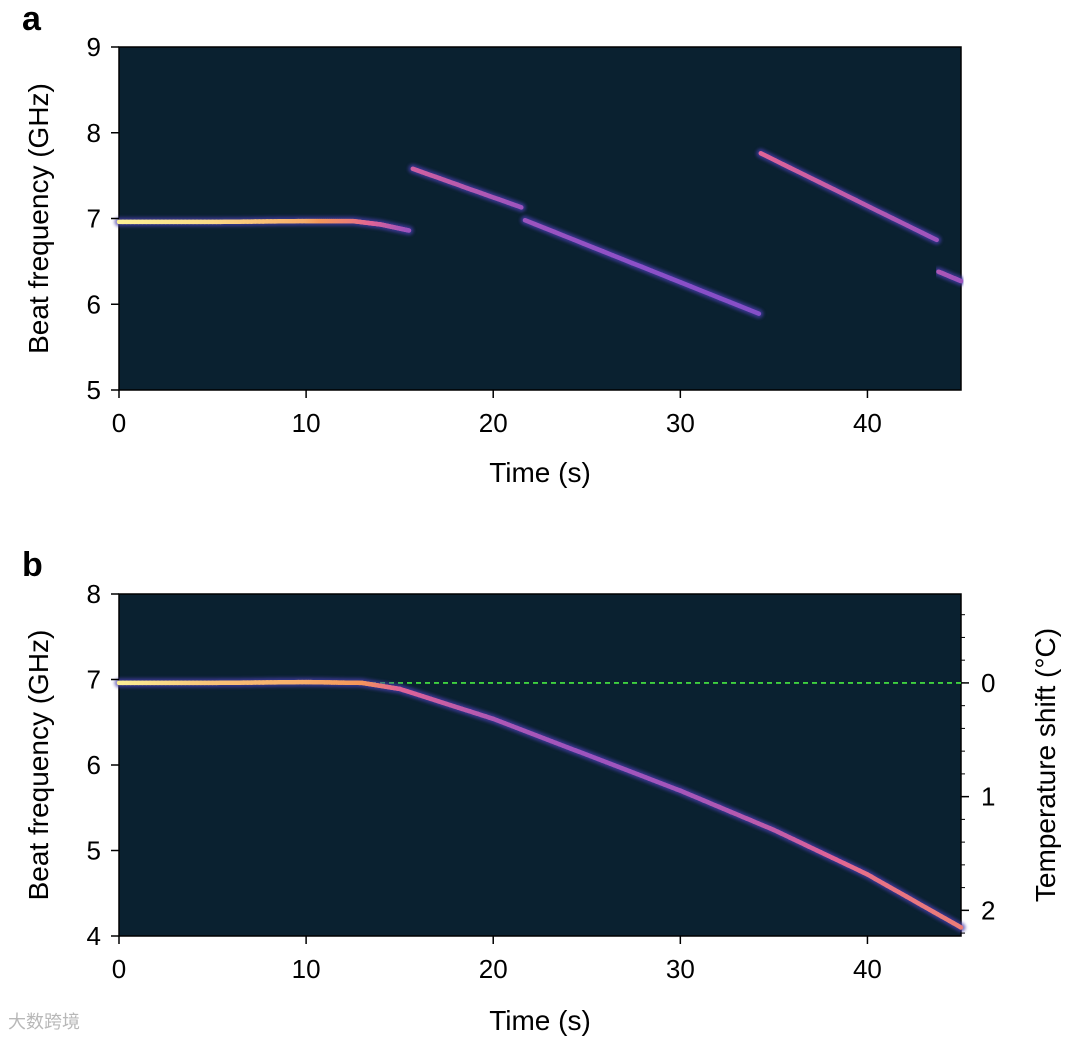 This screenshot has width=1080, height=1049. What do you see at coordinates (540, 472) in the screenshot?
I see `panel-a-x-axis-title: Time (s)` at bounding box center [540, 472].